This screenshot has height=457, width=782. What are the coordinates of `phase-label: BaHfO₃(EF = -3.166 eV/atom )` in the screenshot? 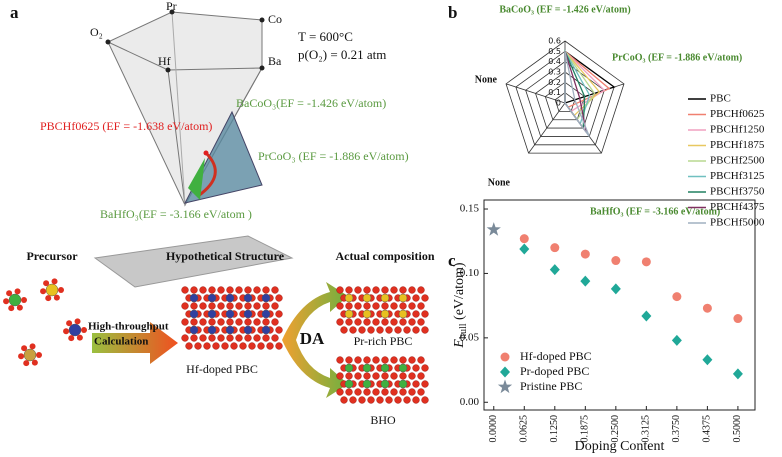 It's located at (176, 214).